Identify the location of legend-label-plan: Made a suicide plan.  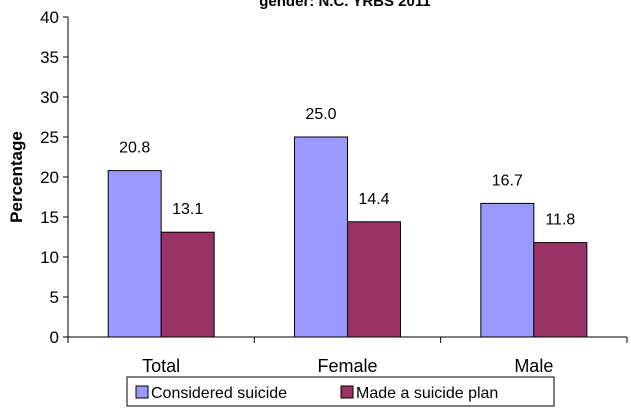
(427, 393).